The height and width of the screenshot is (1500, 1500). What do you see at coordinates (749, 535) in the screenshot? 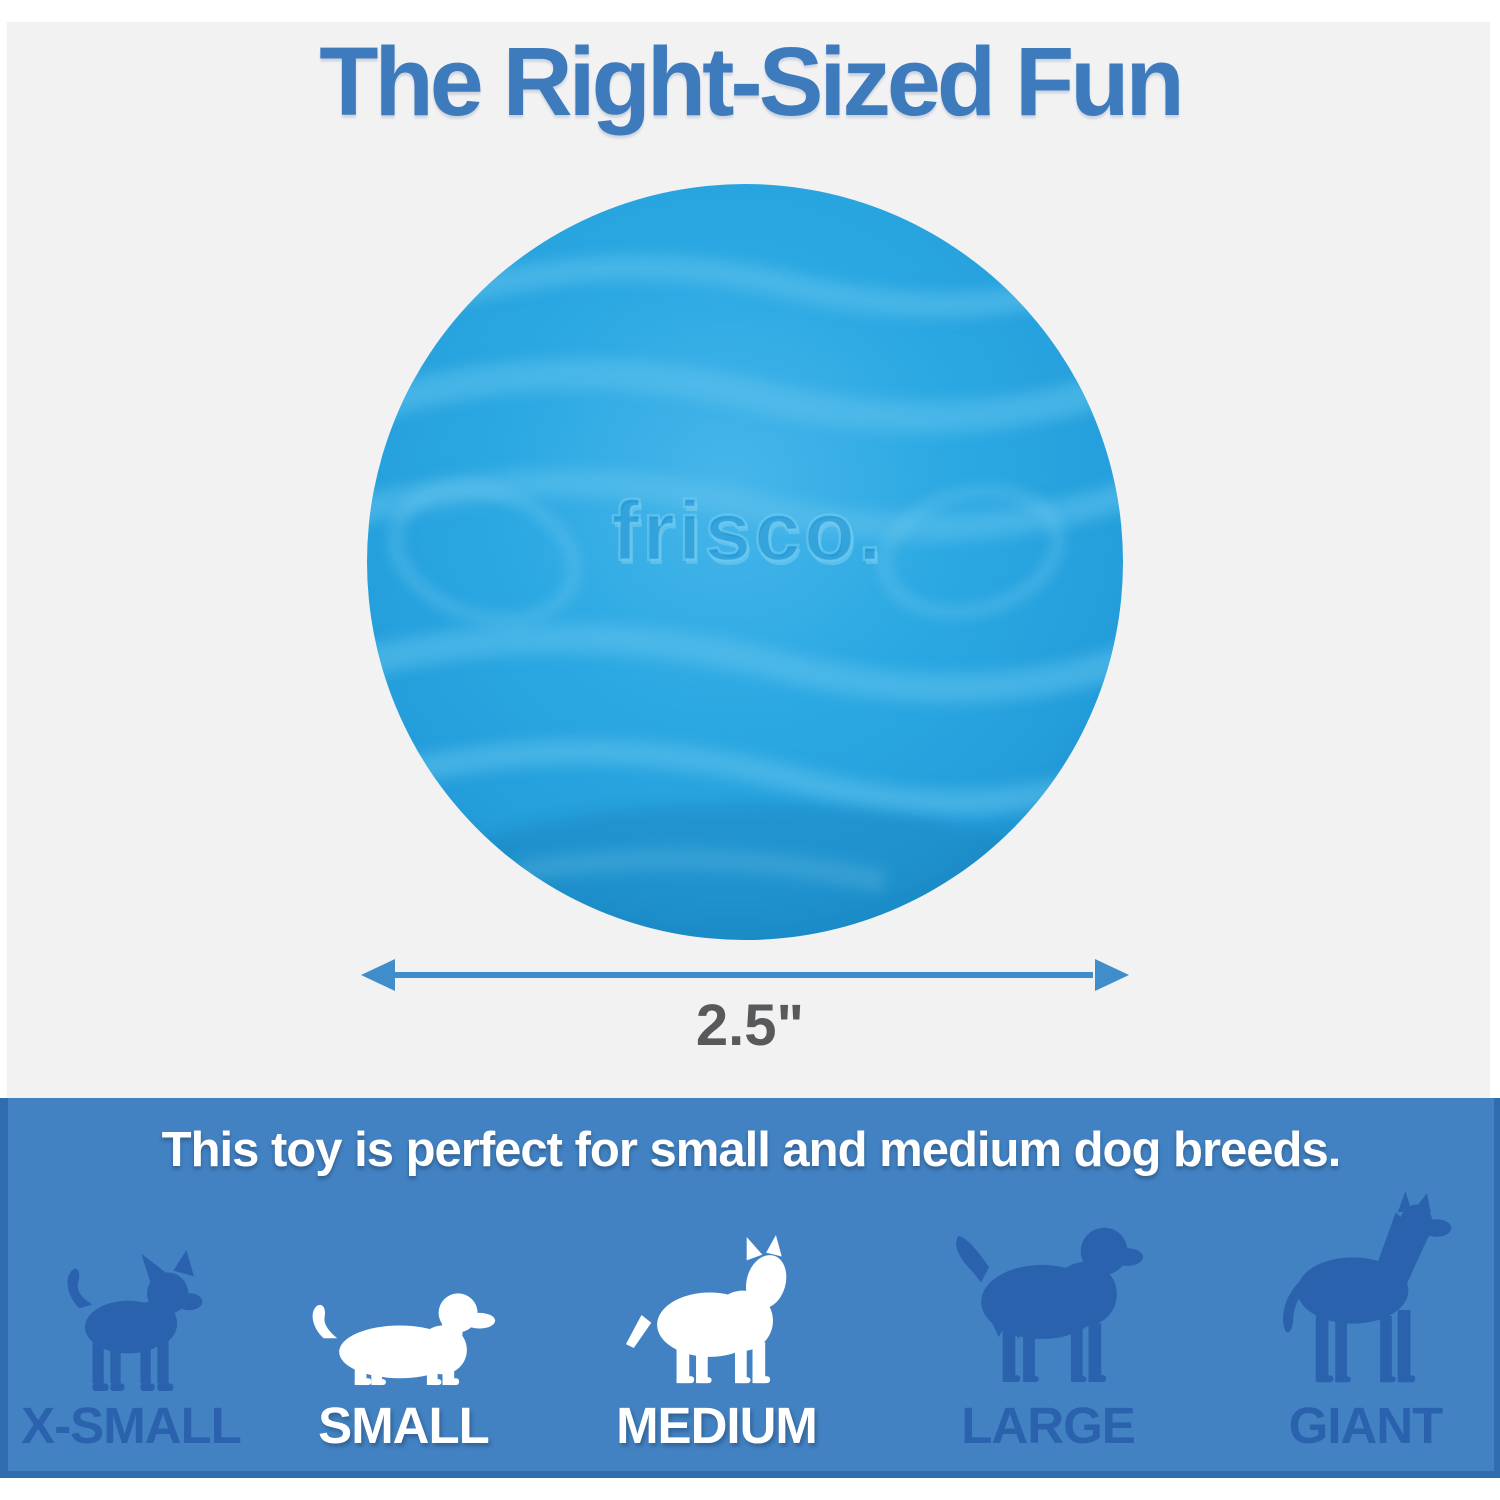
I see `frisco-logo-emboss-highlight: frisco.` at bounding box center [749, 535].